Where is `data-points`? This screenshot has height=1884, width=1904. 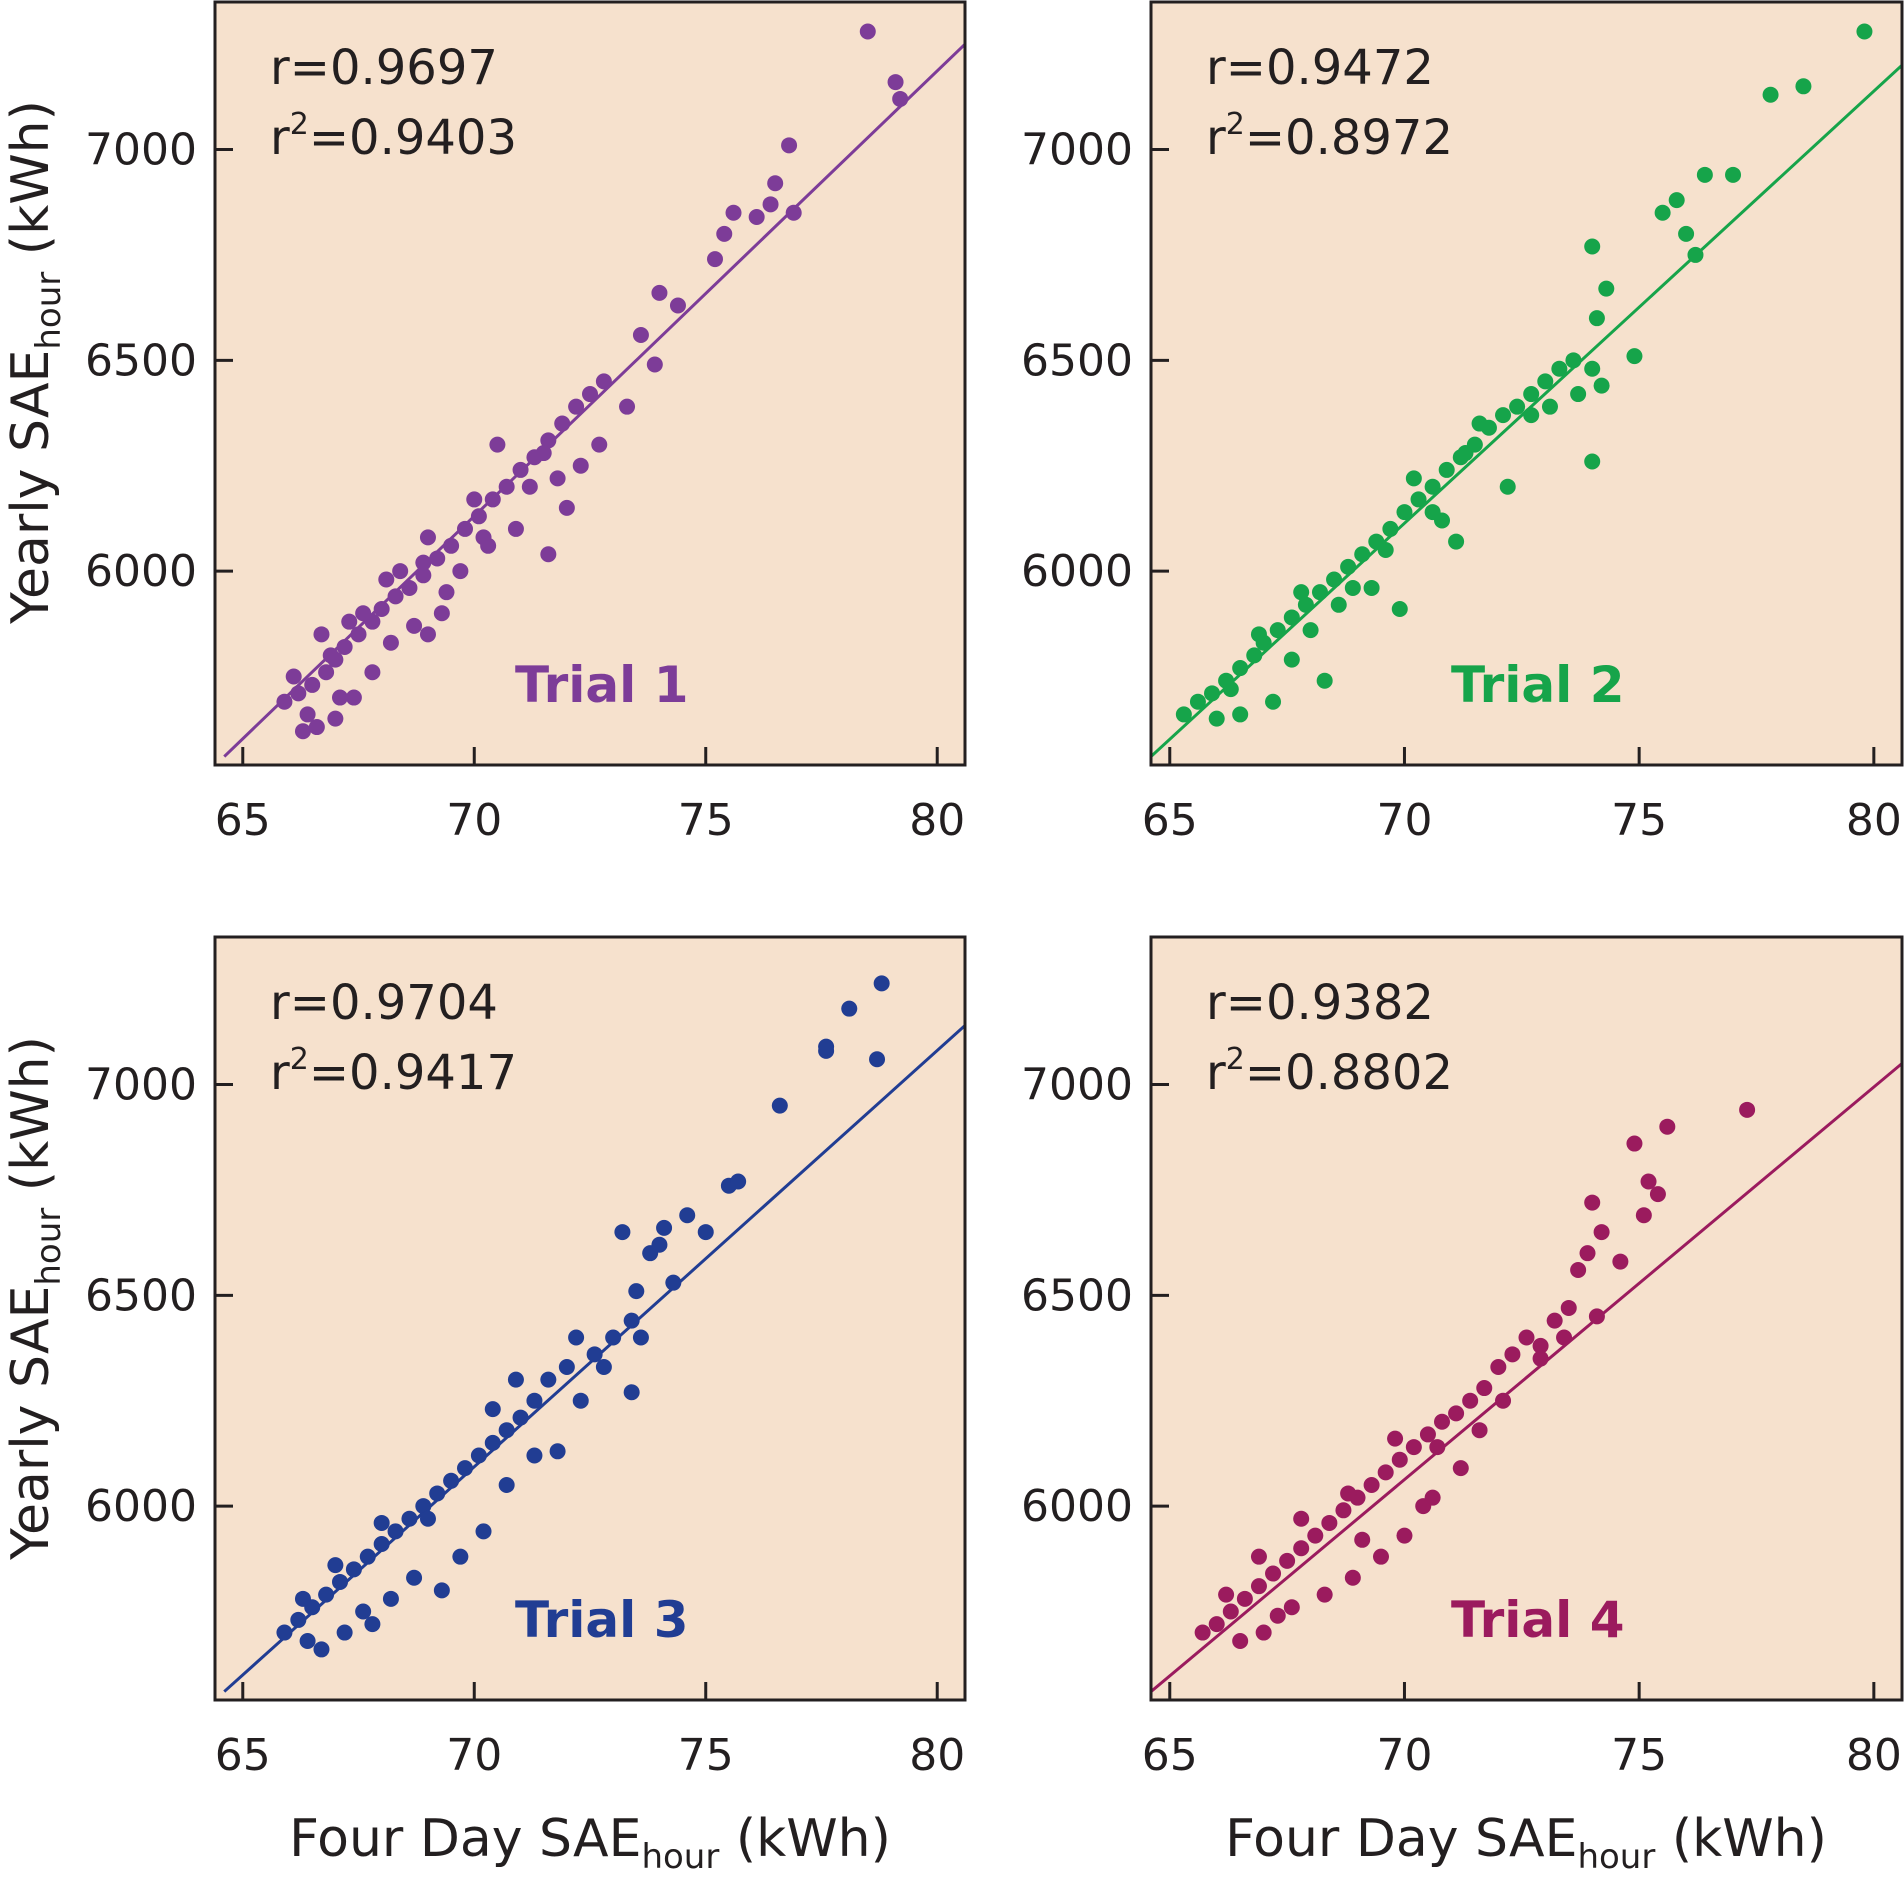
data-points is located at coordinates (1475, 1375).